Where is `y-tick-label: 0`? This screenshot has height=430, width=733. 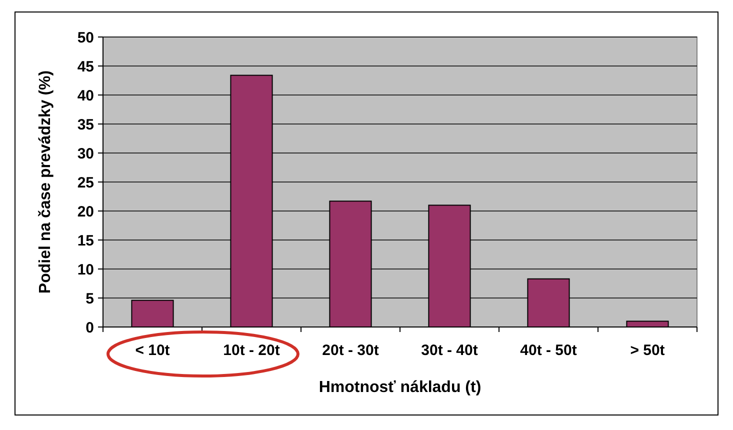
y-tick-label: 0 is located at coordinates (90, 327).